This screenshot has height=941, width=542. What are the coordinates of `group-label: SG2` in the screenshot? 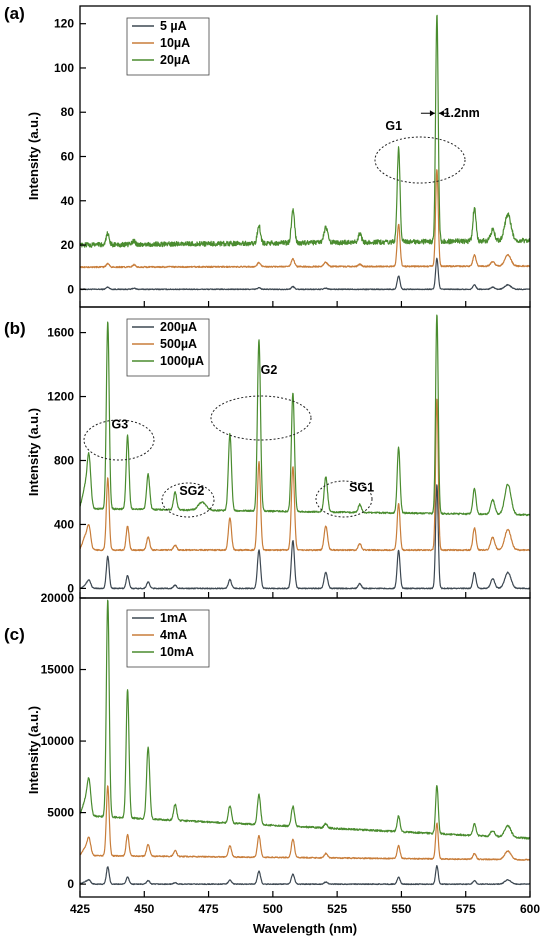 It's located at (191, 491).